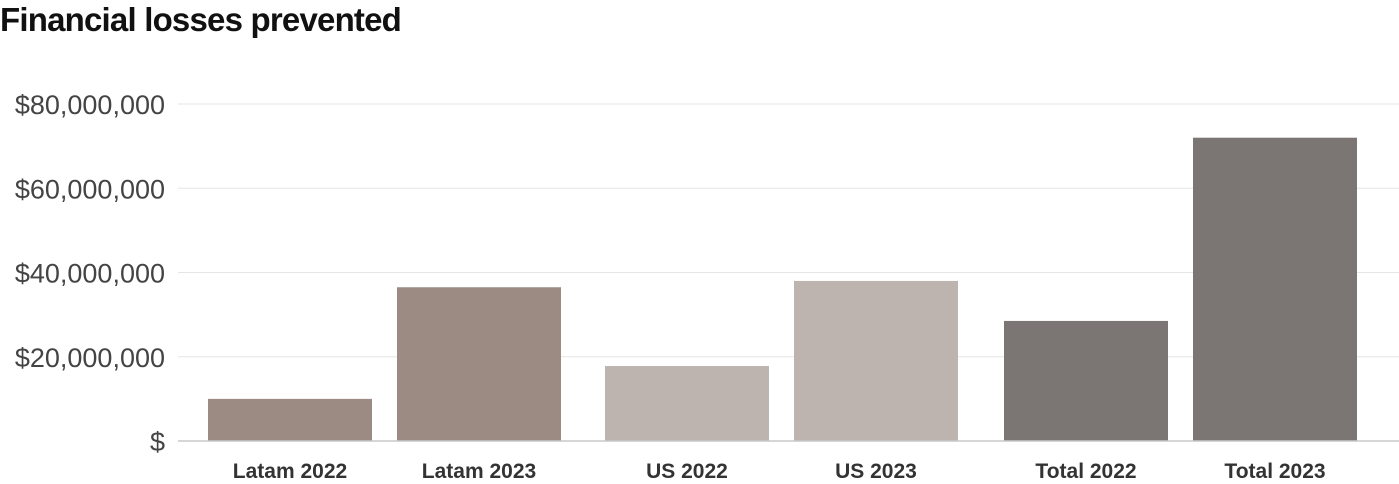 This screenshot has width=1399, height=484. Describe the element at coordinates (157, 442) in the screenshot. I see `y-tick-label: $` at that location.